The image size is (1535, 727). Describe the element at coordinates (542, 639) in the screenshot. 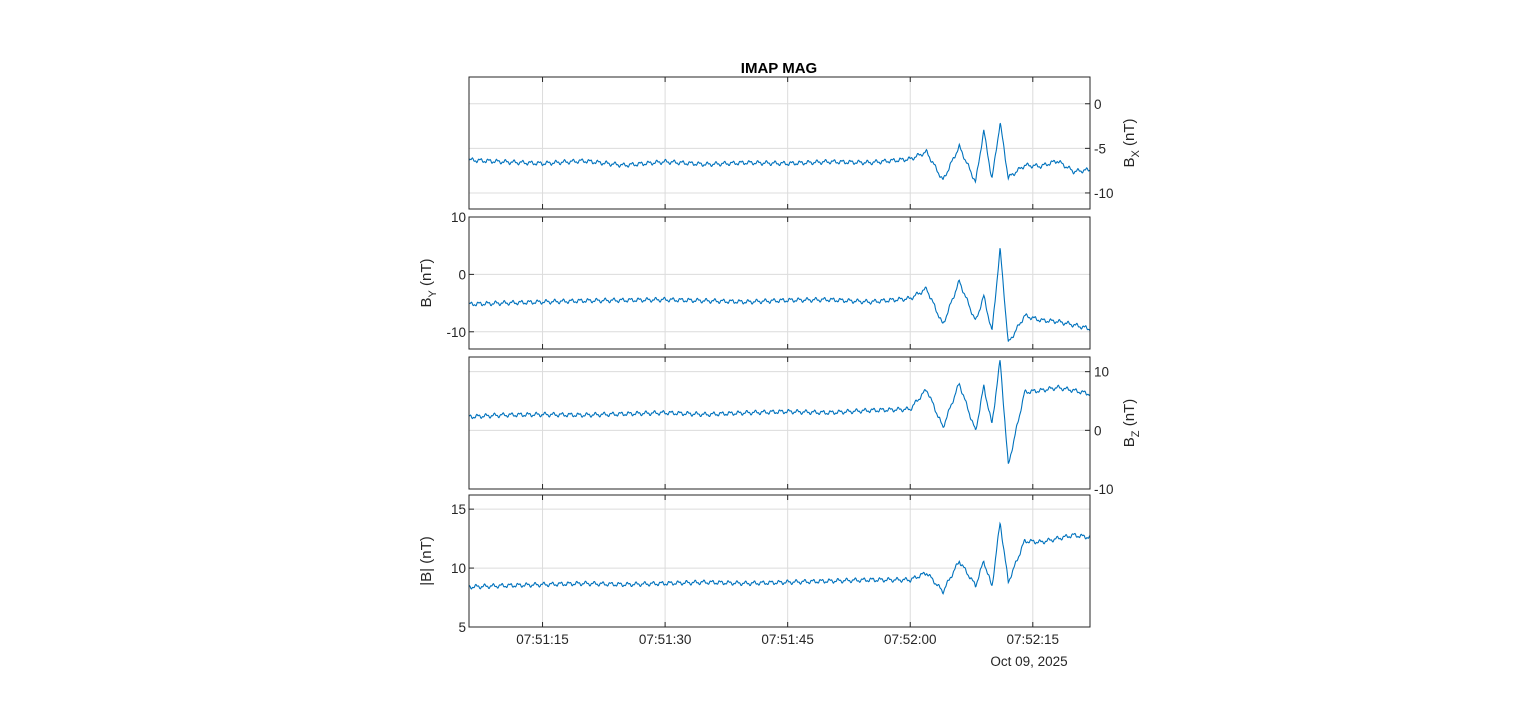

I see `x-tick-label: 07:51:15` at that location.